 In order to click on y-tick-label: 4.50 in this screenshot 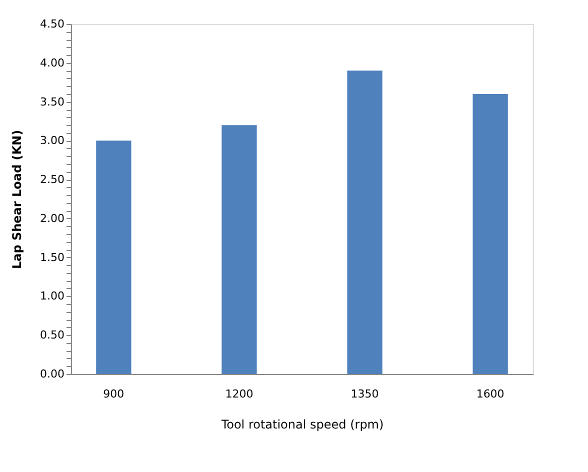, I will do `click(52, 24)`.